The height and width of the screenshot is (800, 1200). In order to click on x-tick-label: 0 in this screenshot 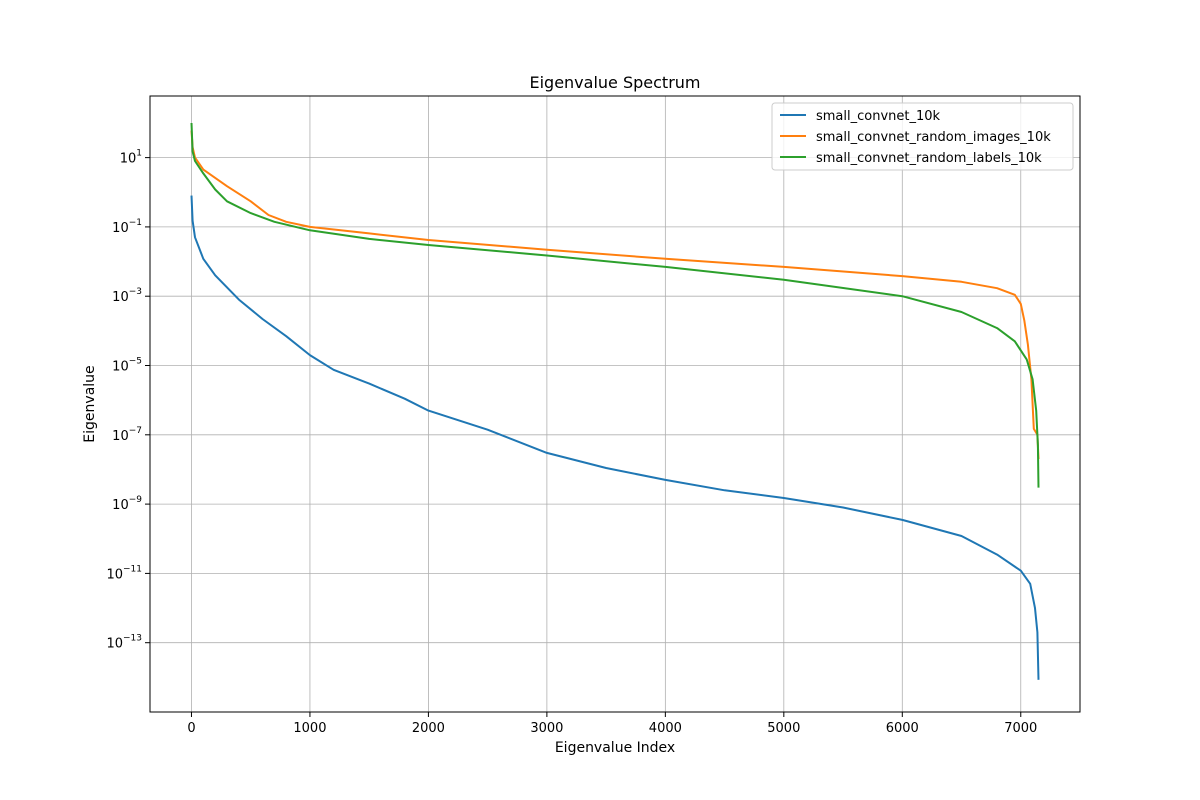, I will do `click(191, 728)`.